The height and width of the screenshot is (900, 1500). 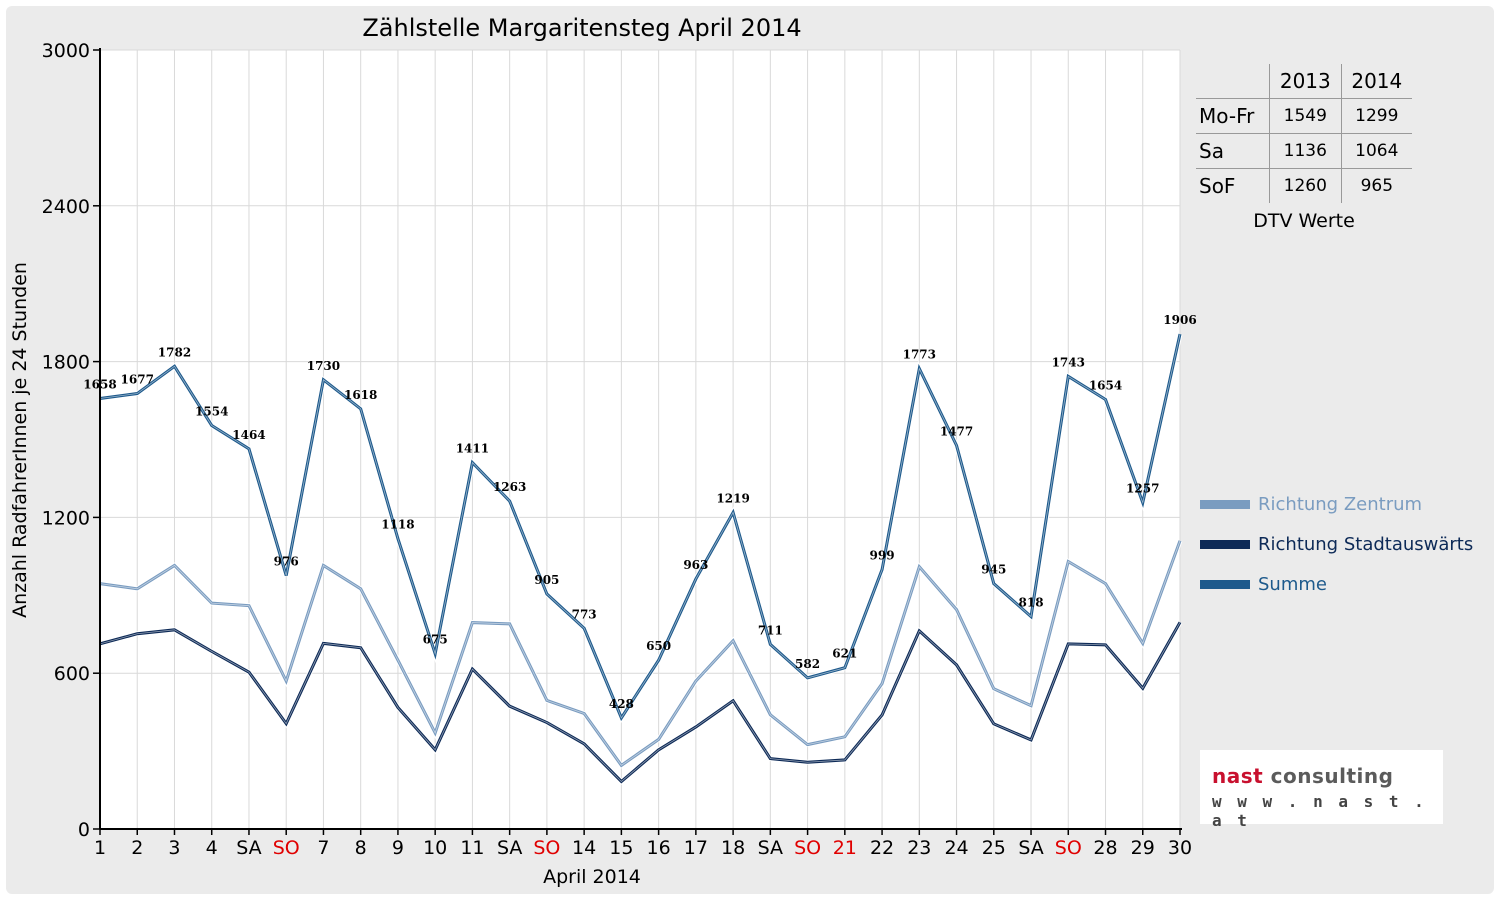 What do you see at coordinates (956, 431) in the screenshot?
I see `data-label: 1477` at bounding box center [956, 431].